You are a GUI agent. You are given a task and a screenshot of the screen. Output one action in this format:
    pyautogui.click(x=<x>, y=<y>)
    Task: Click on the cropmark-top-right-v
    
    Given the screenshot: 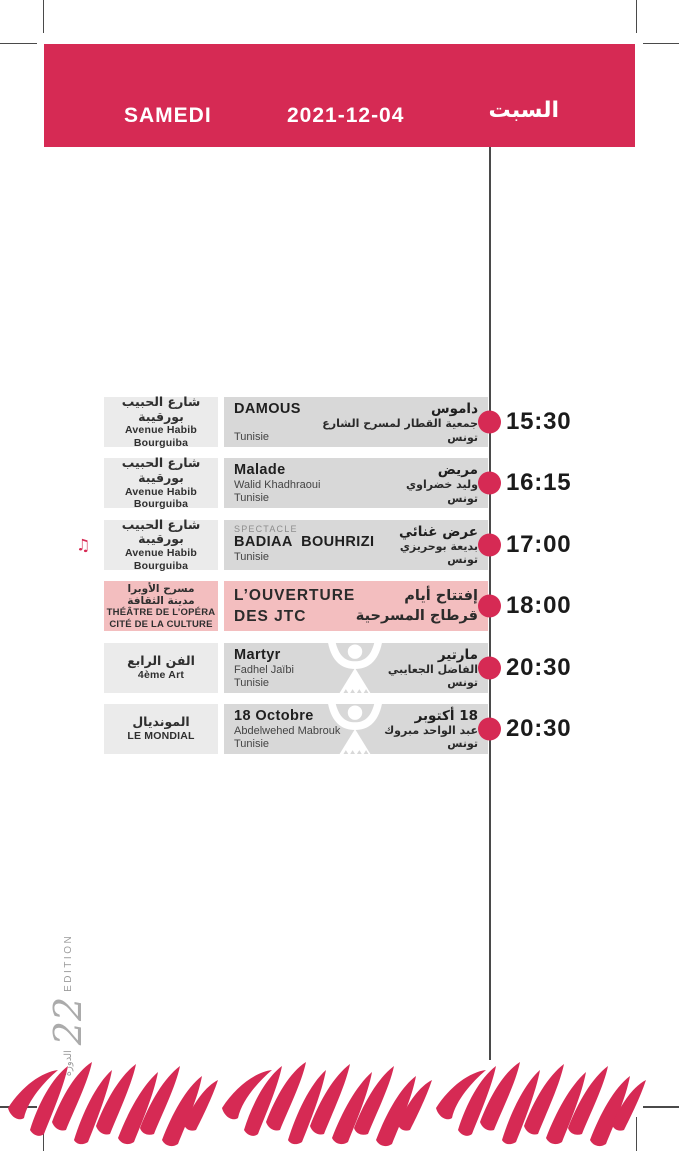 What is the action you would take?
    pyautogui.click(x=636, y=16)
    